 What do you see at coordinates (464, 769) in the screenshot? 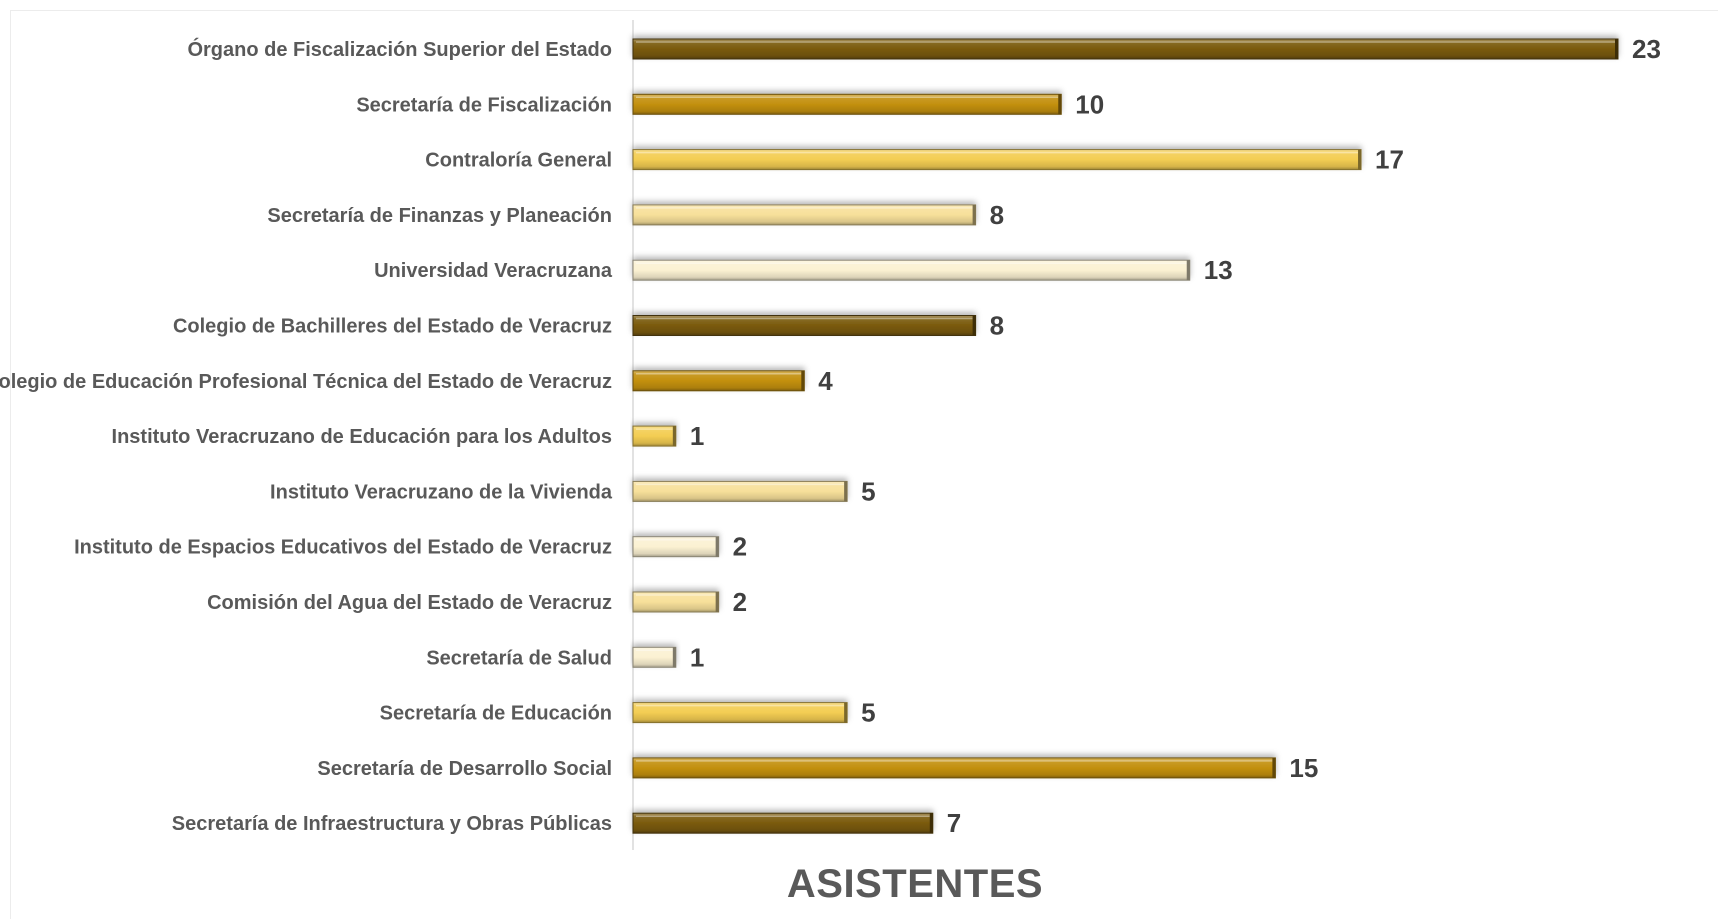
I see `category-label: Secretaría de Desarrollo Social` at bounding box center [464, 769].